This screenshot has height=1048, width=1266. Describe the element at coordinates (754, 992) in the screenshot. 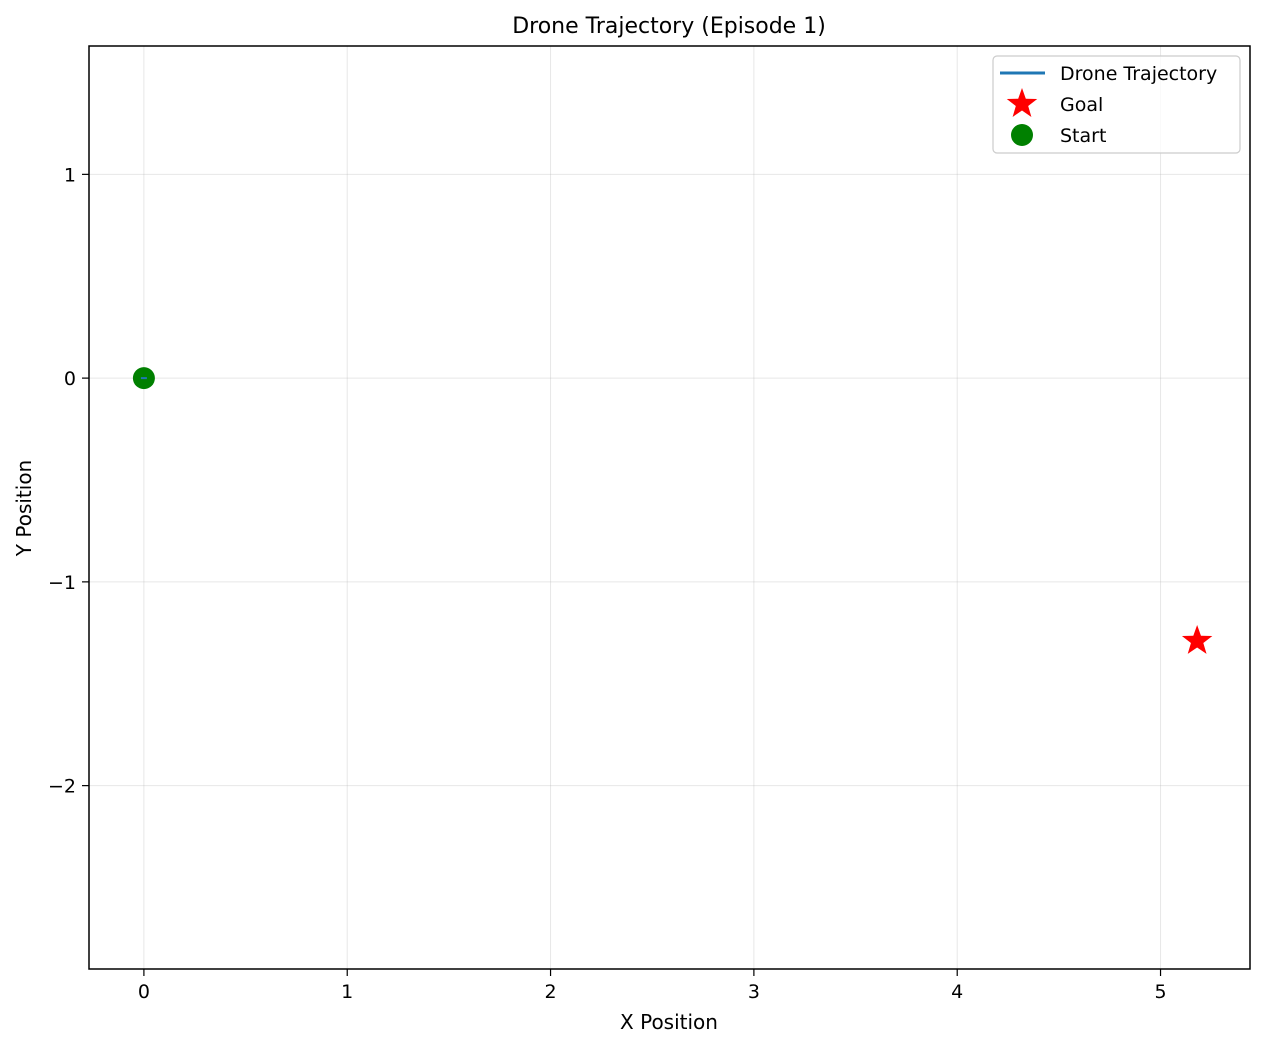

I see `x-tick-label: 3` at that location.